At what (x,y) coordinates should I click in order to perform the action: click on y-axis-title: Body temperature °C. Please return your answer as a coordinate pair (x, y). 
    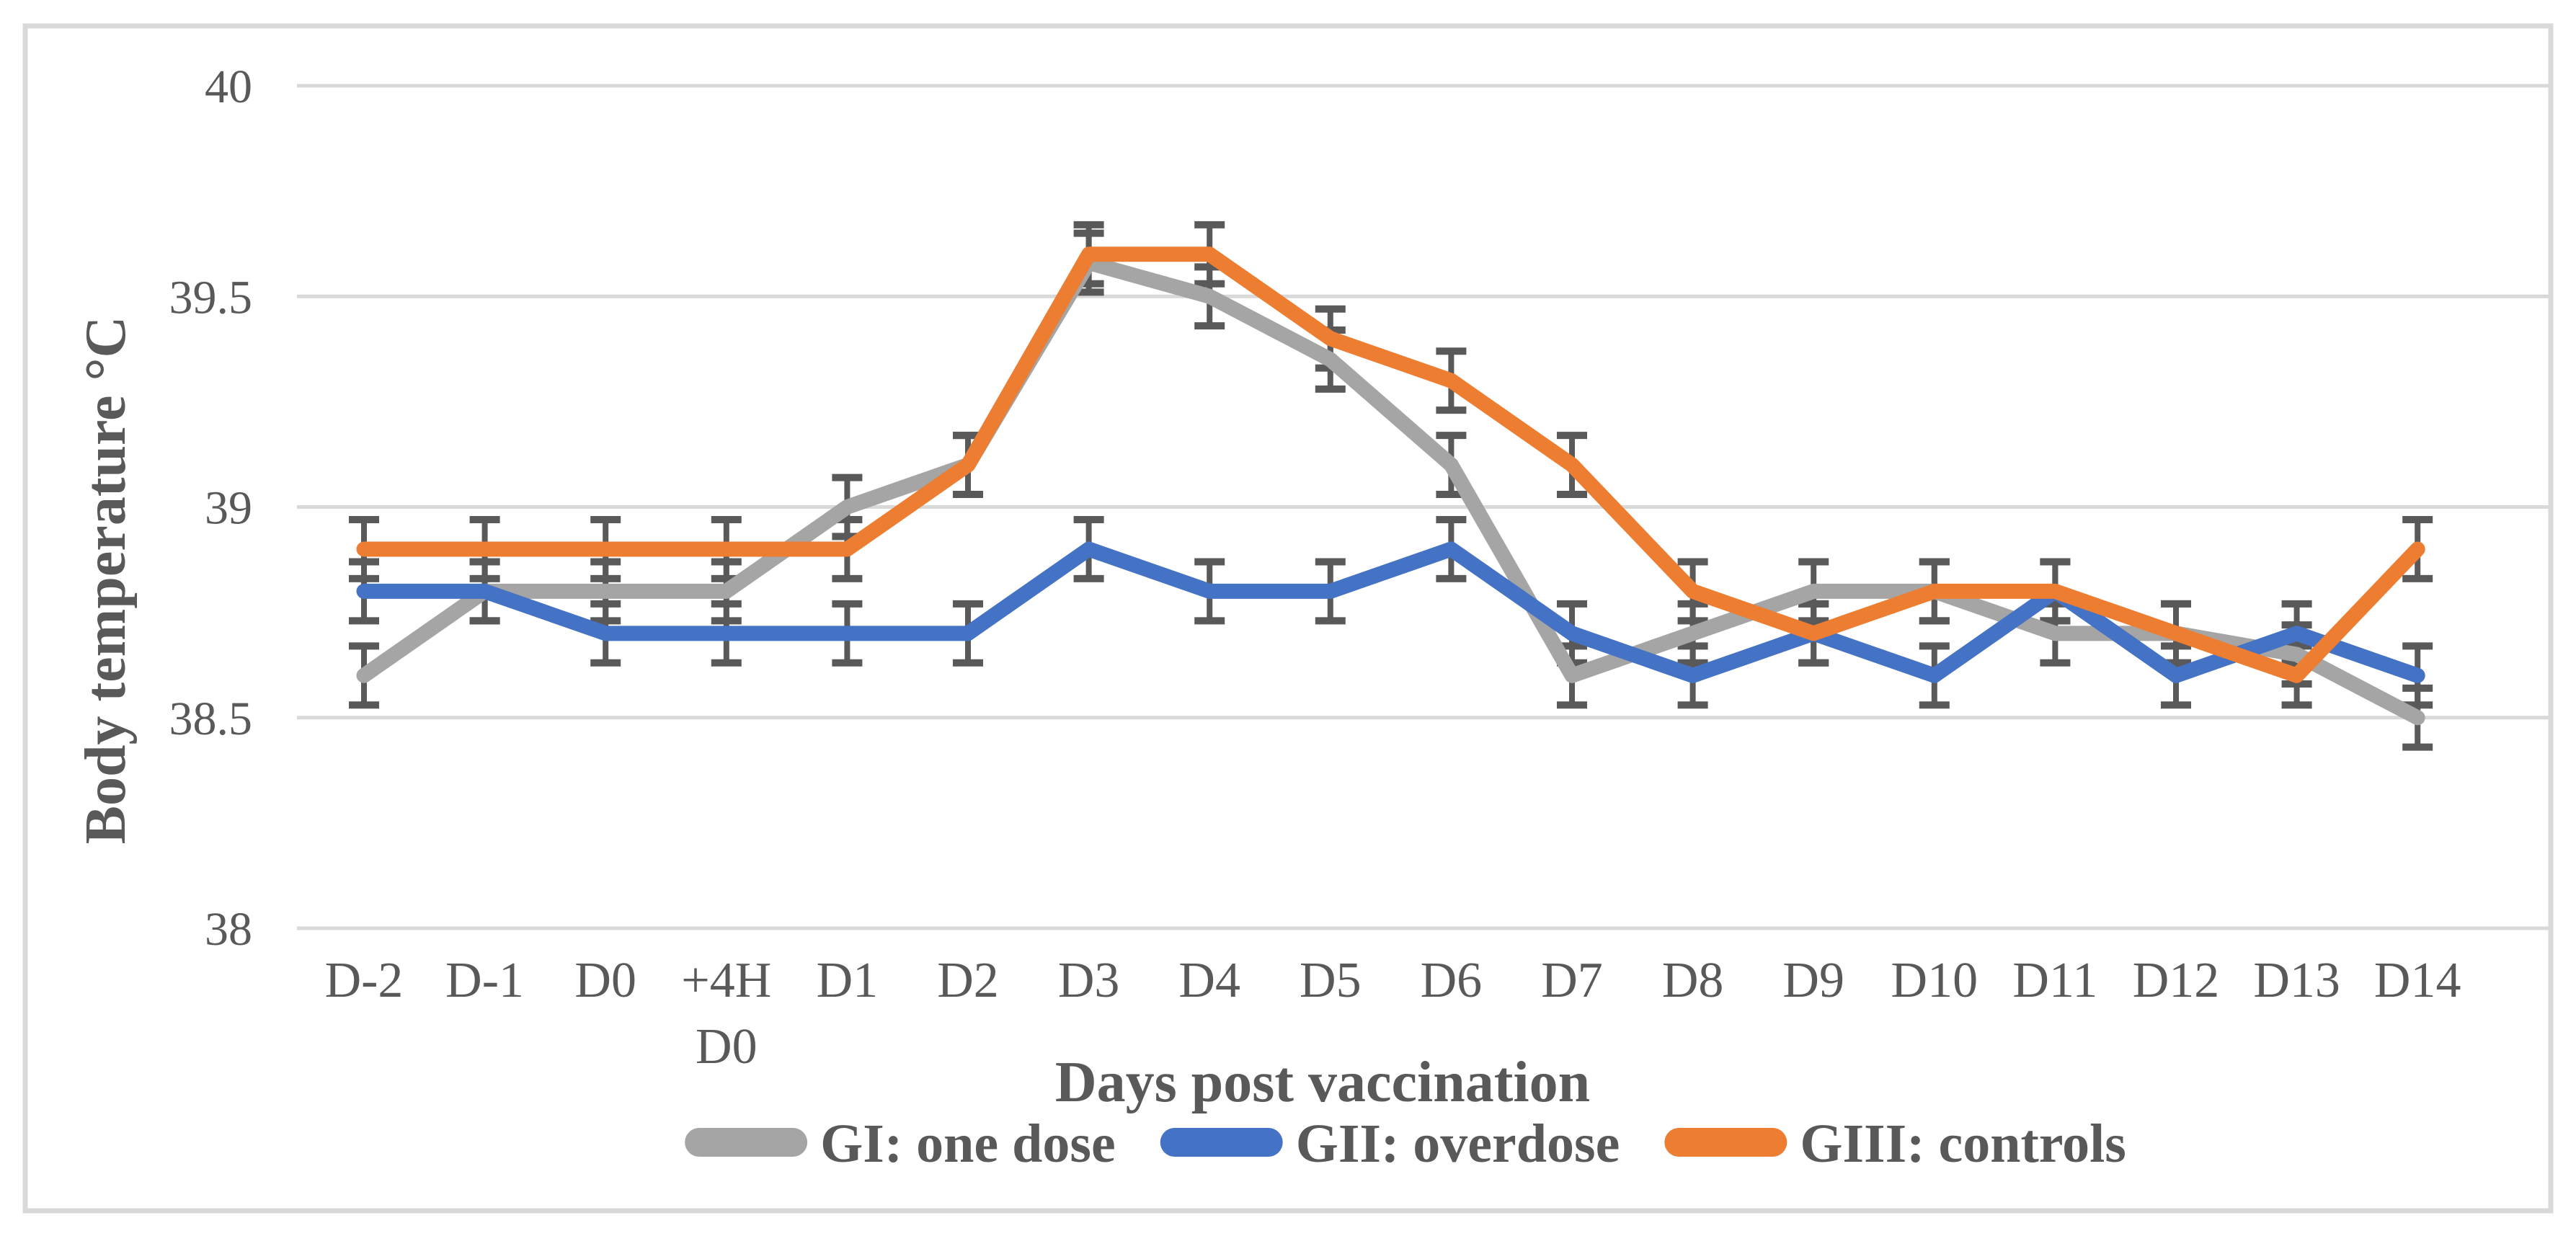
    Looking at the image, I should click on (106, 580).